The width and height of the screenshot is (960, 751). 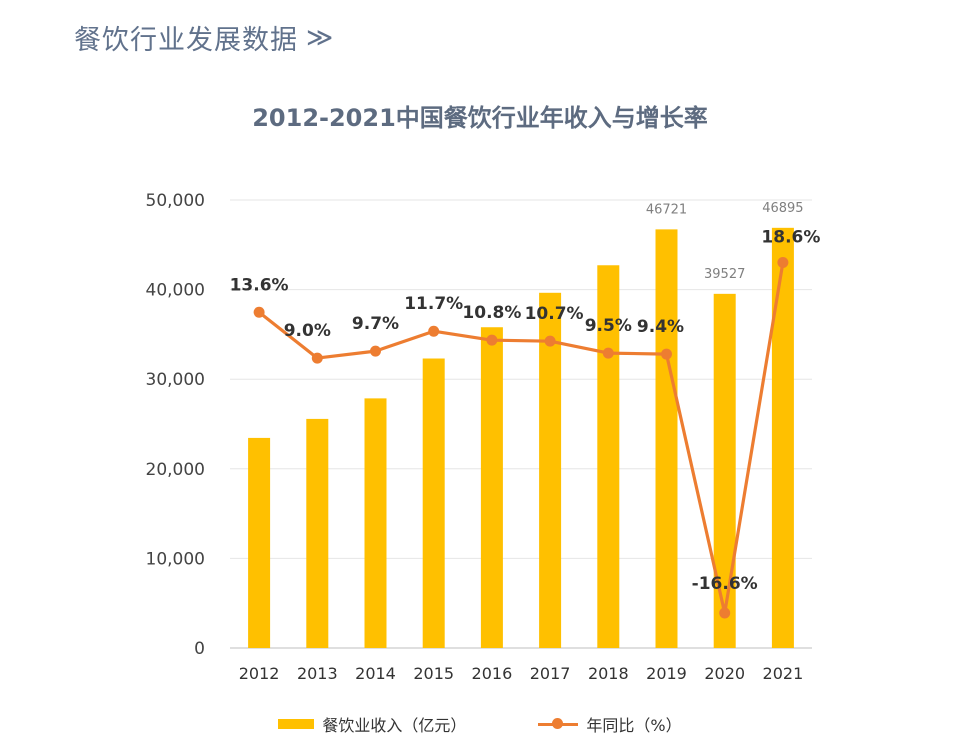 I want to click on section-header: 餐饮行业发展数据 ≫, so click(x=204, y=37).